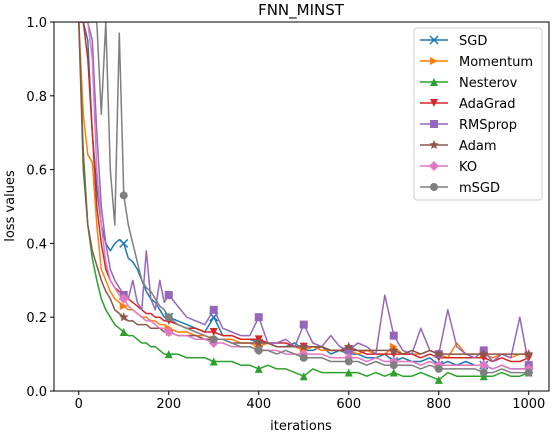 The height and width of the screenshot is (436, 557). What do you see at coordinates (488, 83) in the screenshot?
I see `legend-label: Nesterov` at bounding box center [488, 83].